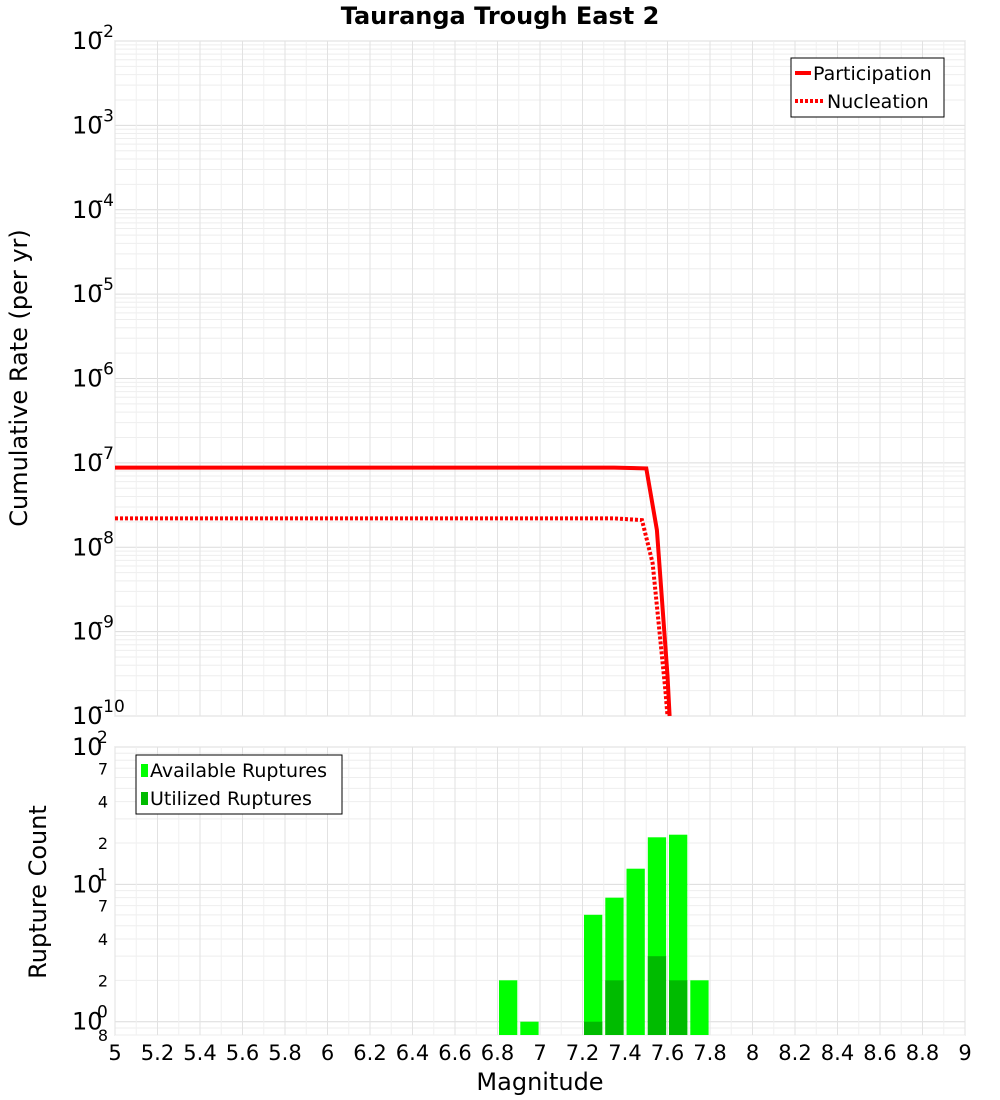  I want to click on rate-y-tick-exponent: -3, so click(105, 116).